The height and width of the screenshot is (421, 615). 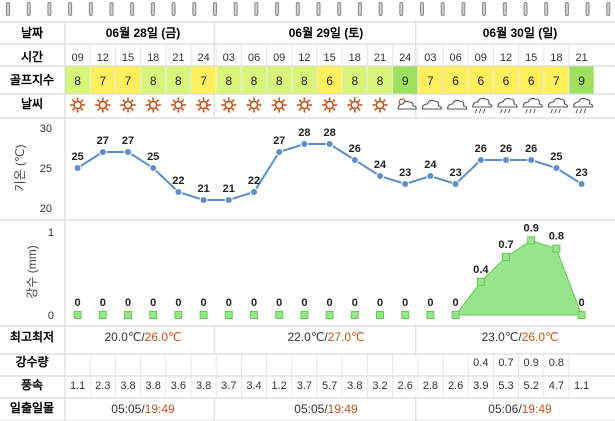 What do you see at coordinates (519, 337) in the screenshot?
I see `max-min-cell: 23.0℃/26.0℃` at bounding box center [519, 337].